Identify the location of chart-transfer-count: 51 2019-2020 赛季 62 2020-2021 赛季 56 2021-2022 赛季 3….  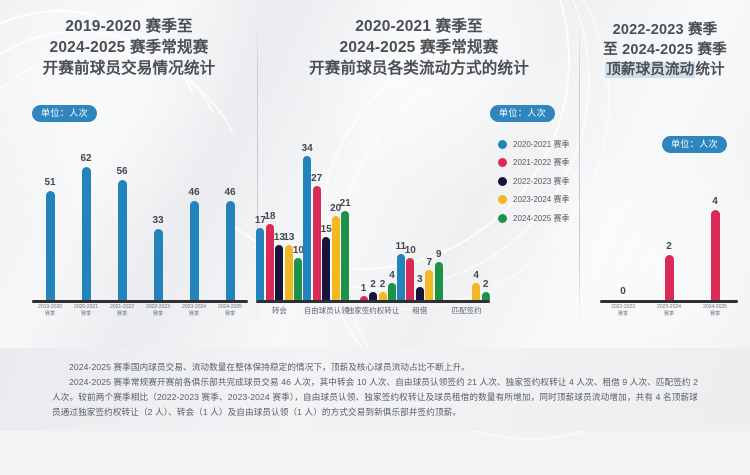
(140, 221).